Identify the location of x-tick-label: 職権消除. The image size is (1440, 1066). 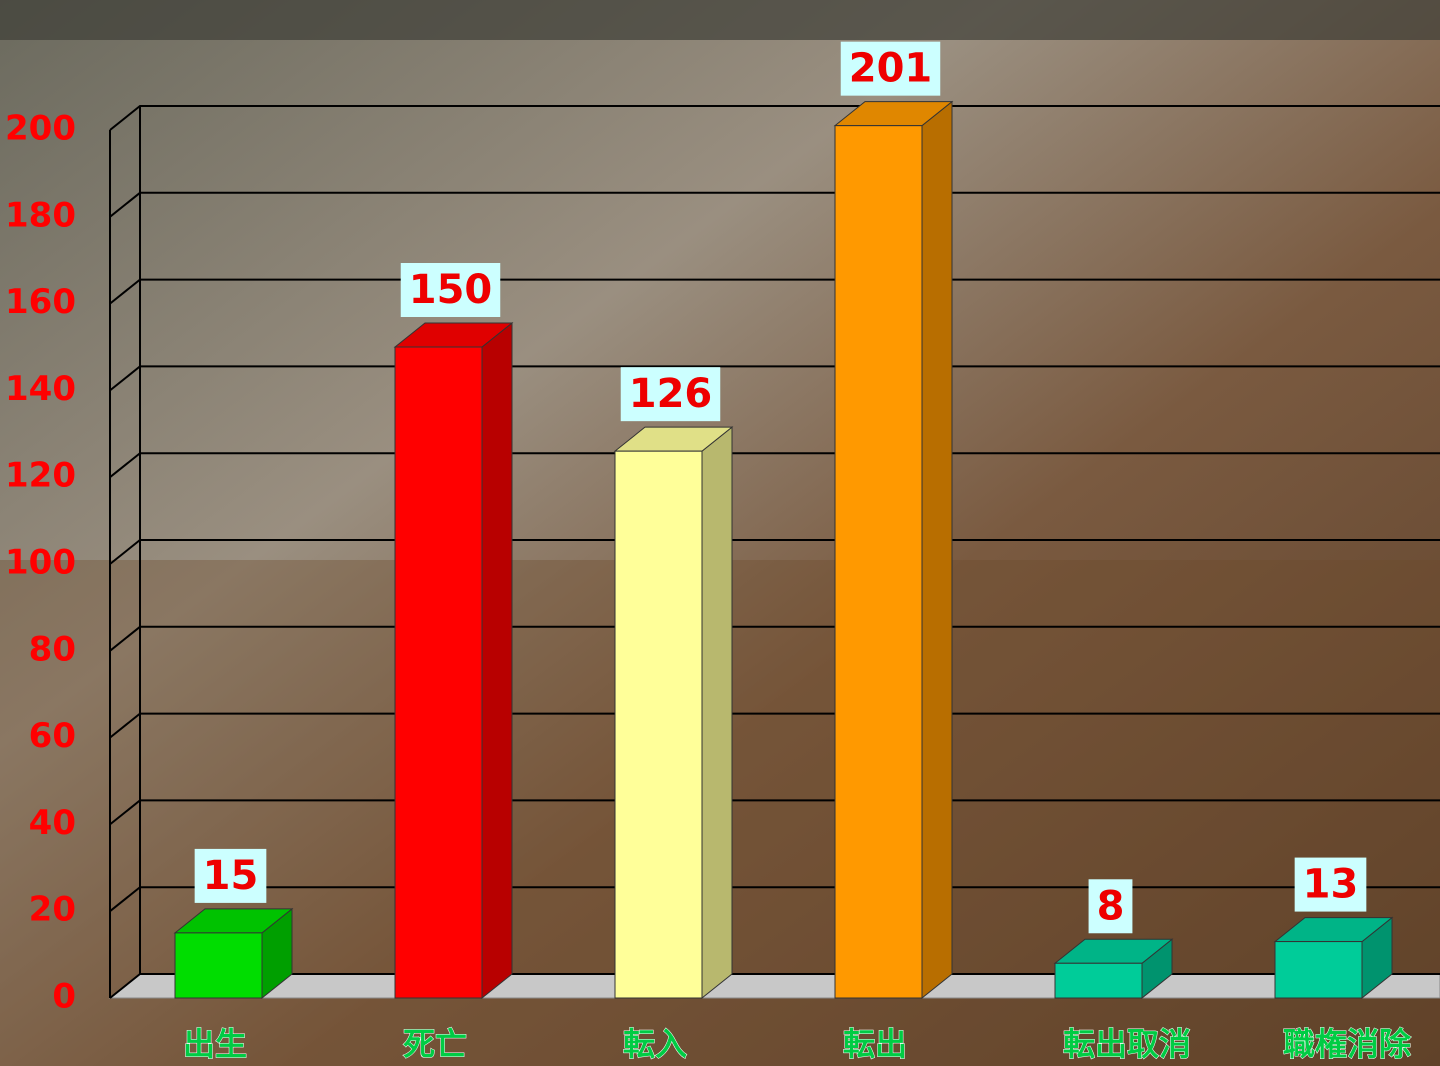
(1347, 1044).